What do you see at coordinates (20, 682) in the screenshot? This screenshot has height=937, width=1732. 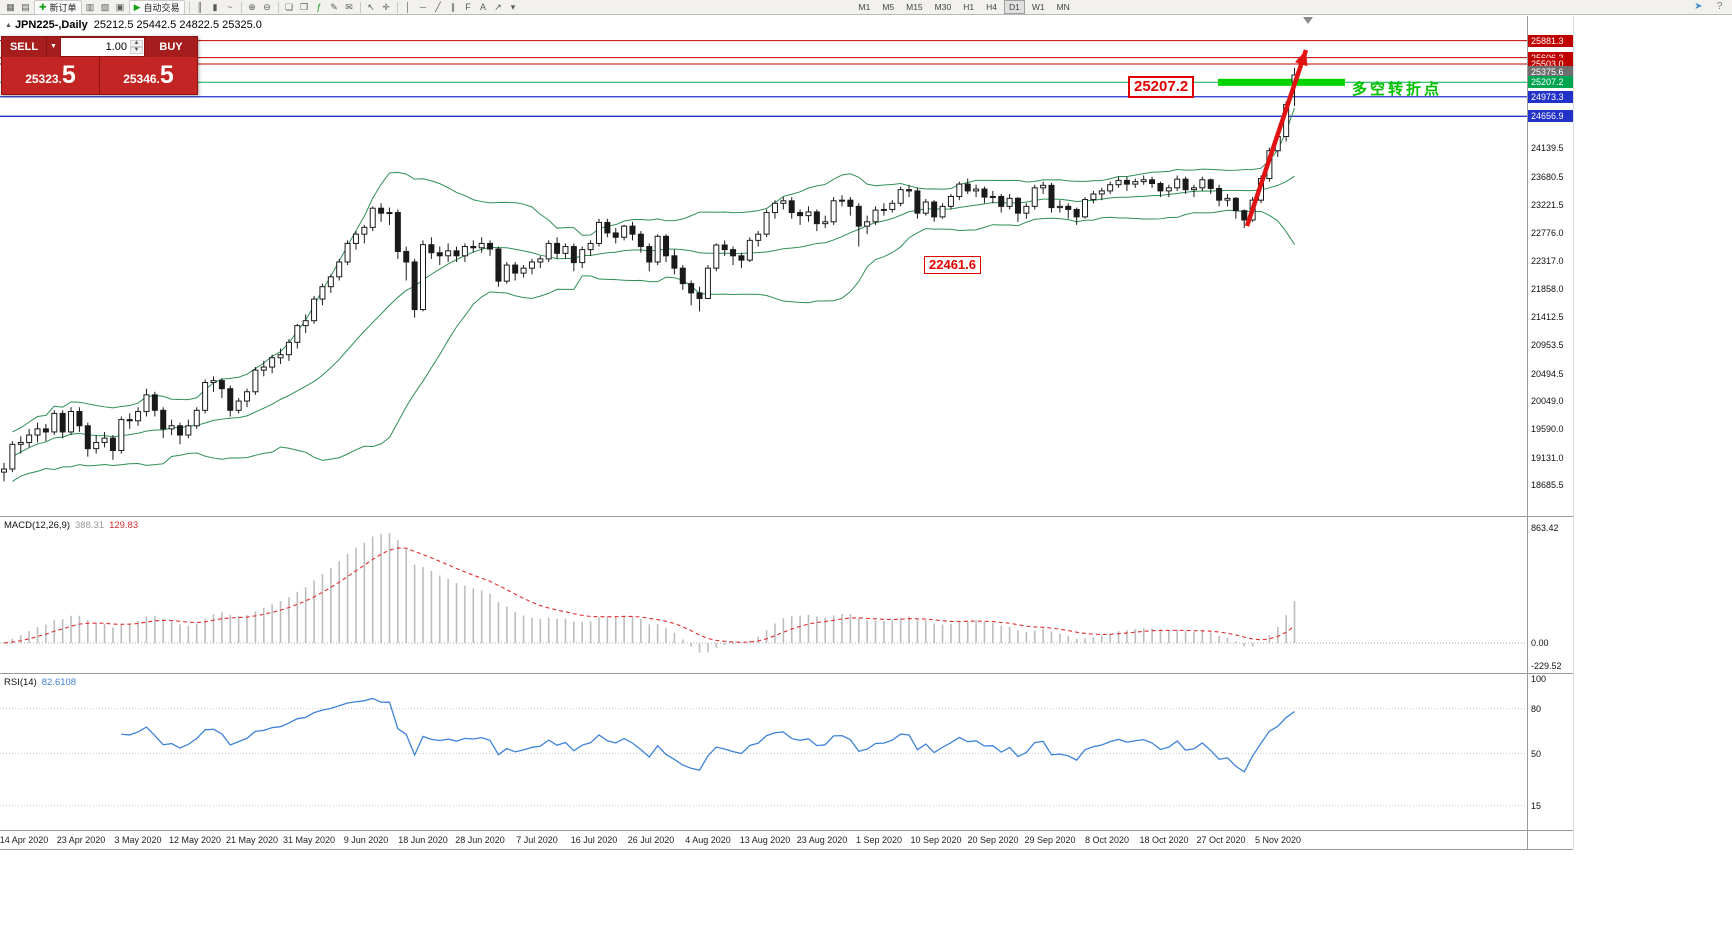 I see `rsi-name: RSI(14)` at bounding box center [20, 682].